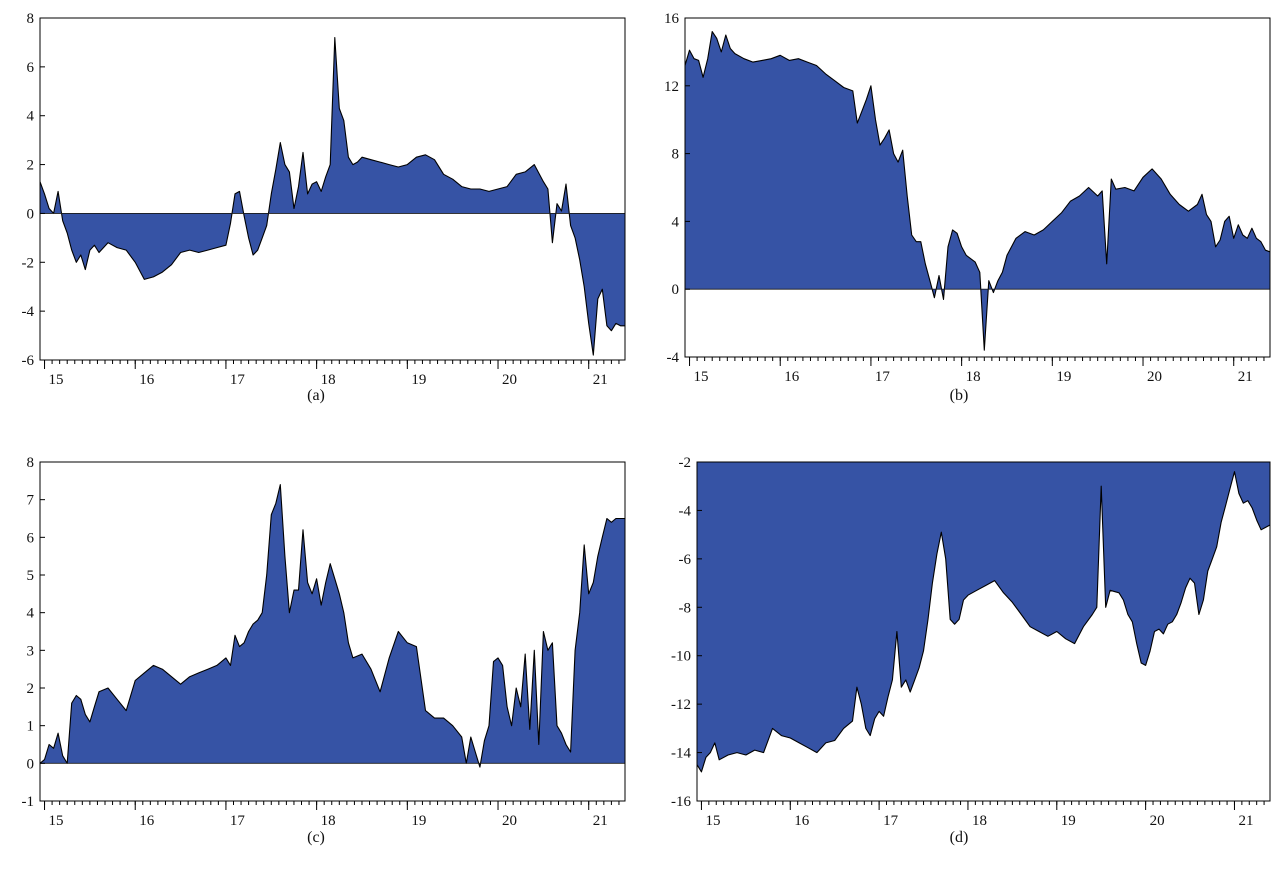  Describe the element at coordinates (959, 395) in the screenshot. I see `panel-caption: (b)` at that location.